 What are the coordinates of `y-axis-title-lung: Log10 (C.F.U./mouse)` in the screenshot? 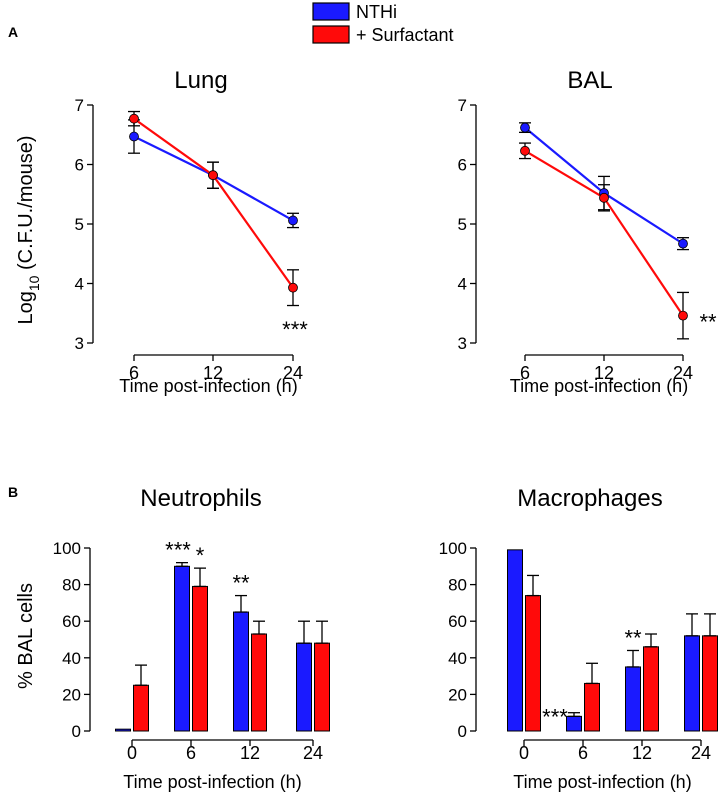 It's located at (28, 230).